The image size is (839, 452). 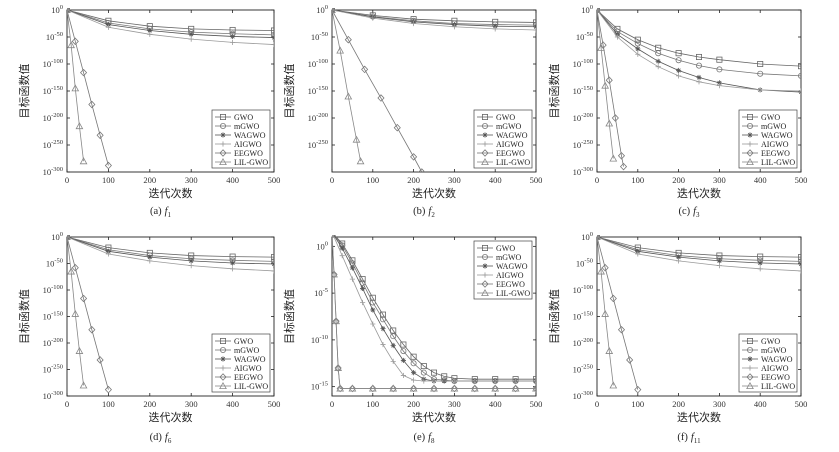 What do you see at coordinates (53, 289) in the screenshot?
I see `y-tick-label: 10-100` at bounding box center [53, 289].